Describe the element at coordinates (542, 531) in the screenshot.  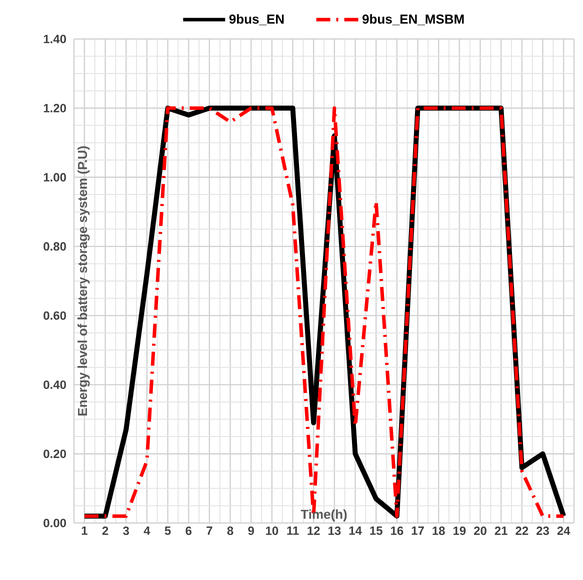
I see `x-tick-label: 23` at that location.